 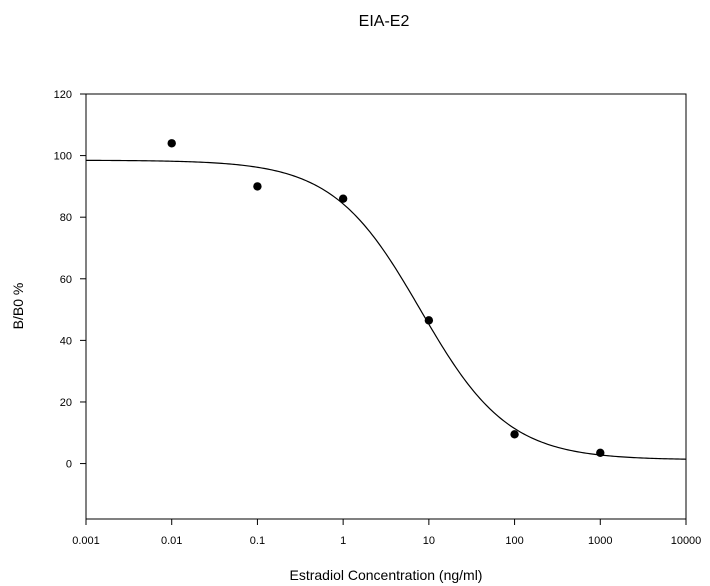 What do you see at coordinates (514, 541) in the screenshot?
I see `x-tick-label: 100` at bounding box center [514, 541].